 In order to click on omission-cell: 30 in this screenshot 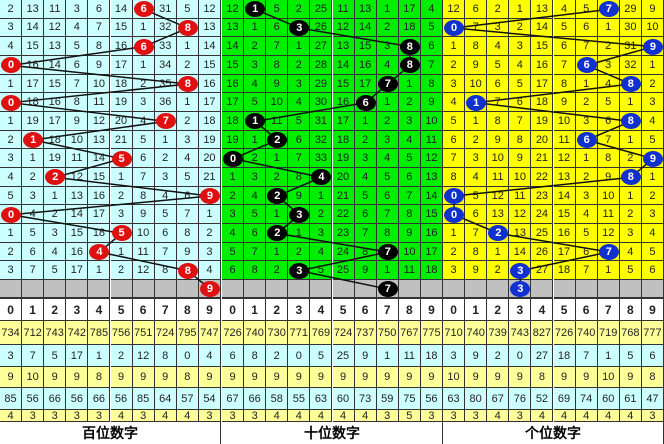, I will do `click(630, 28)`.